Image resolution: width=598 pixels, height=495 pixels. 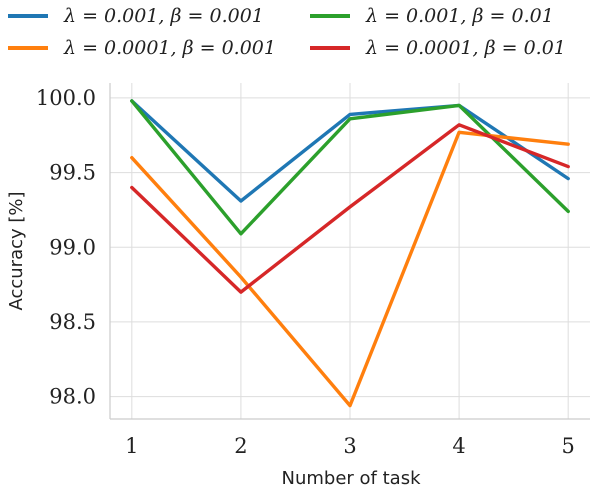 I want to click on y-tick-label-99.5: 99.5, so click(x=72, y=173).